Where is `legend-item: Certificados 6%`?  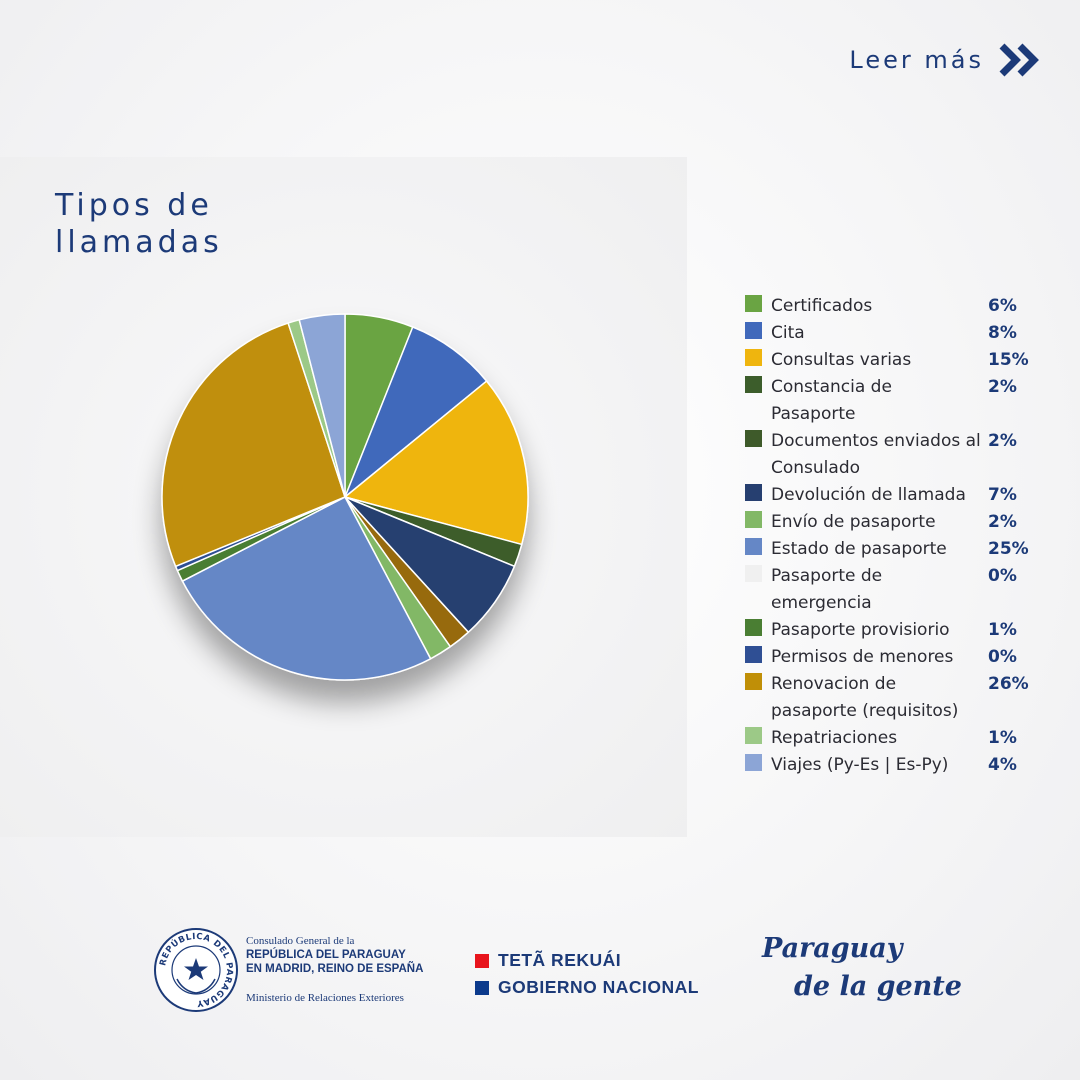
legend-item: Certificados 6% is located at coordinates (895, 306).